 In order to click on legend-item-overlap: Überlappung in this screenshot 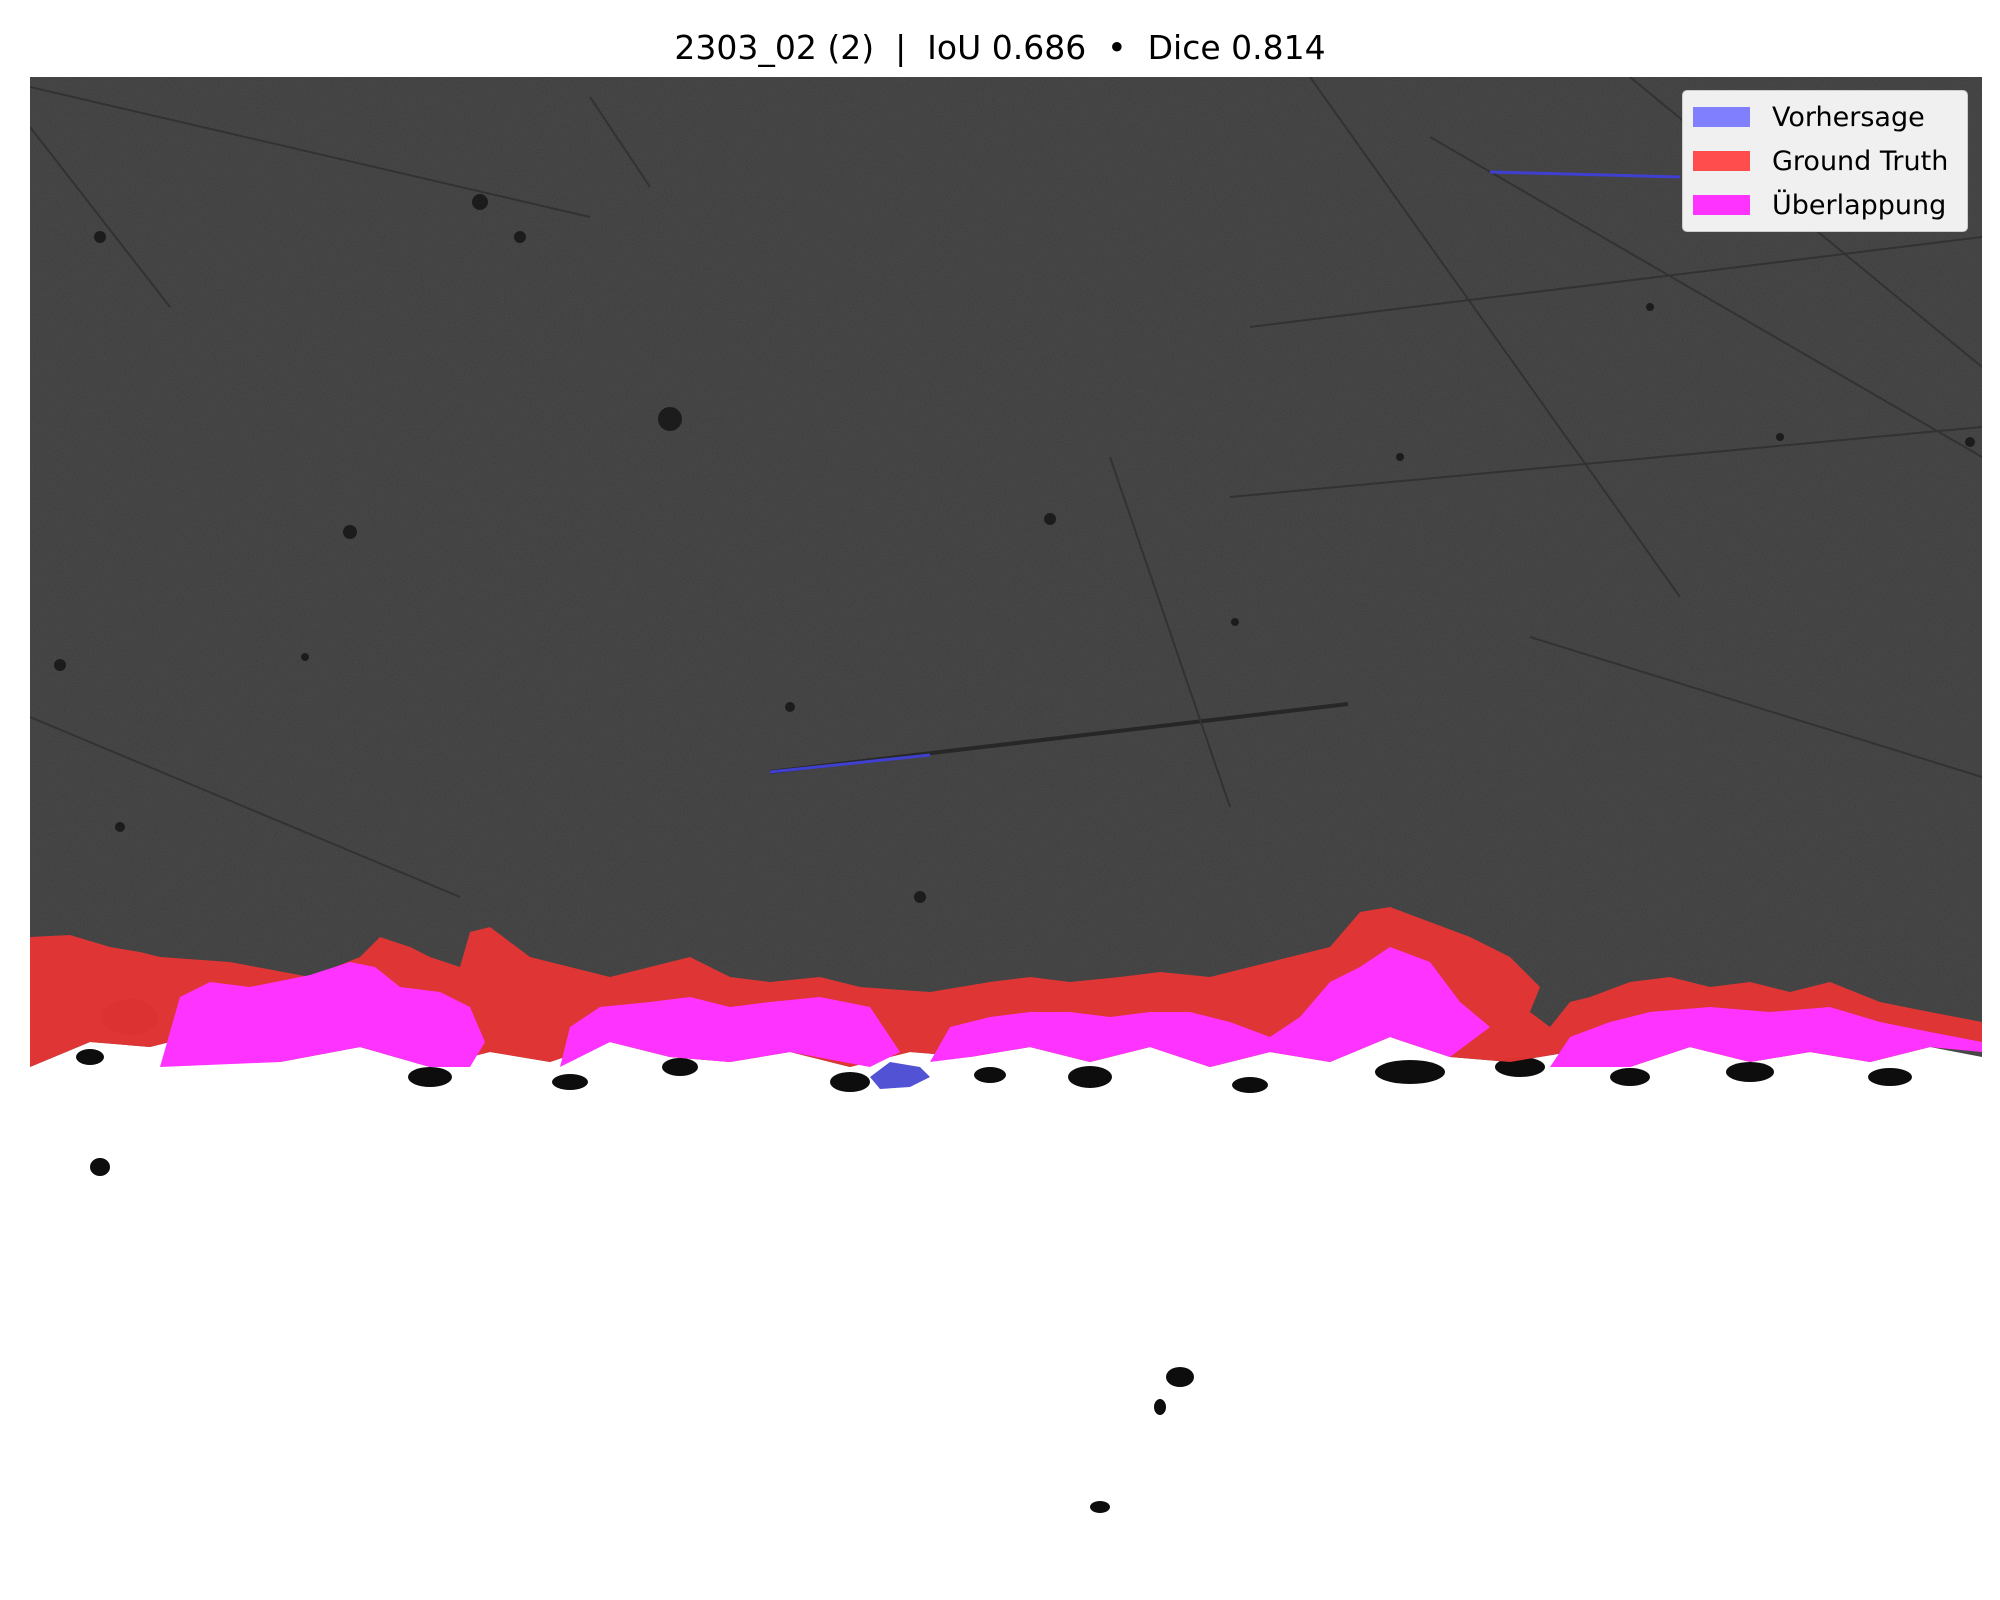, I will do `click(1819, 205)`.